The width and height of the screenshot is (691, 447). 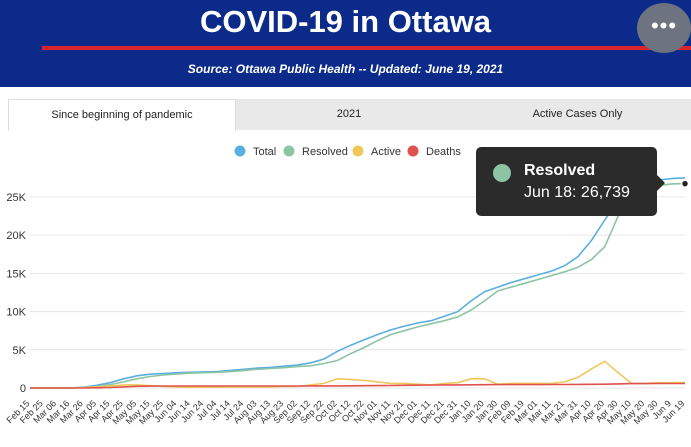 I want to click on y-tick-label: 10K, so click(x=16, y=313).